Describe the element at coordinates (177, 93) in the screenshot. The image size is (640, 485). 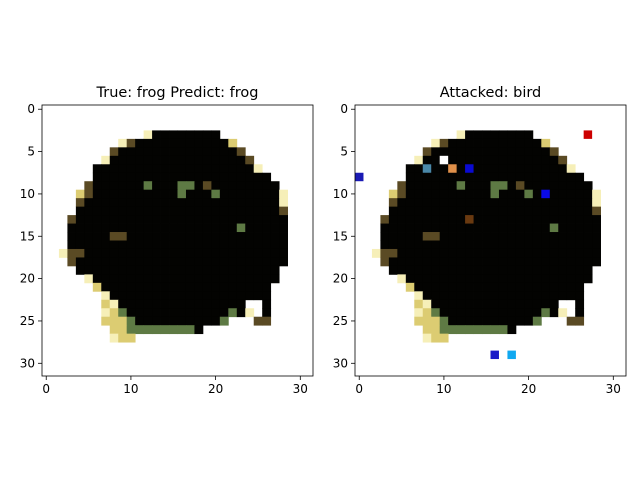
I see `chart-title: True: frog Predict: frog` at that location.